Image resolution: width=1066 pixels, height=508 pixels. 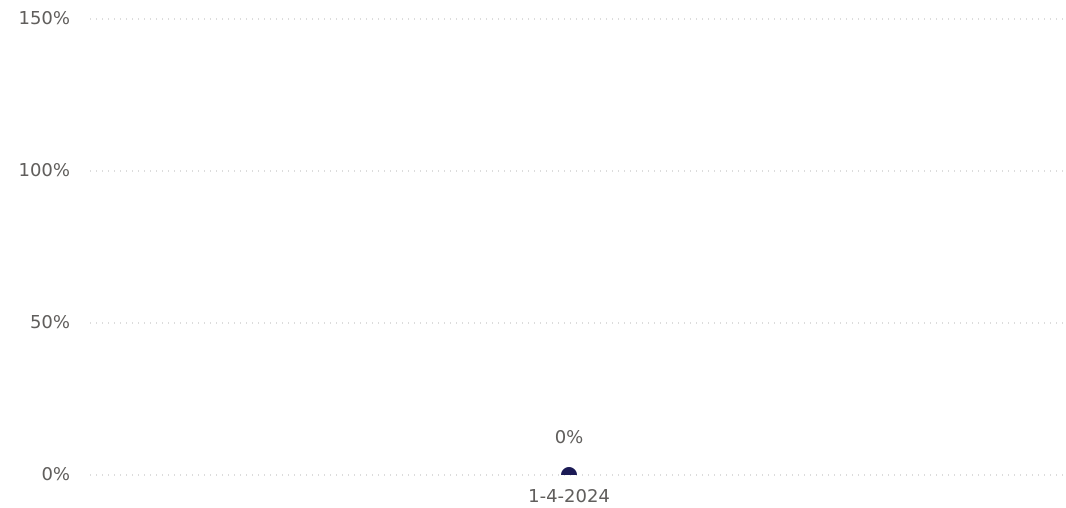 I want to click on y-tick-label: 50%, so click(x=50, y=322).